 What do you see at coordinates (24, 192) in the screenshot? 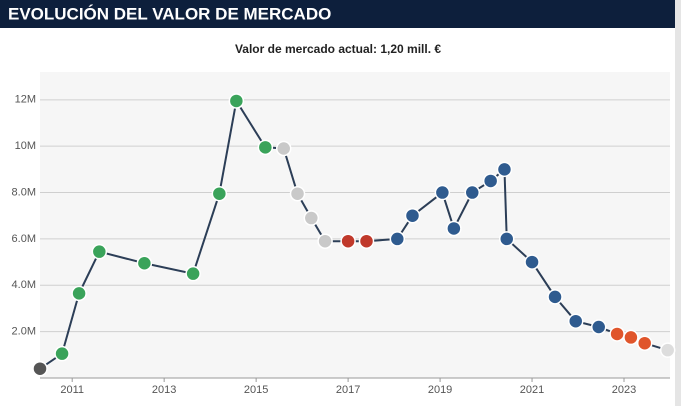
I see `y-tick-label: 8.0M` at bounding box center [24, 192].